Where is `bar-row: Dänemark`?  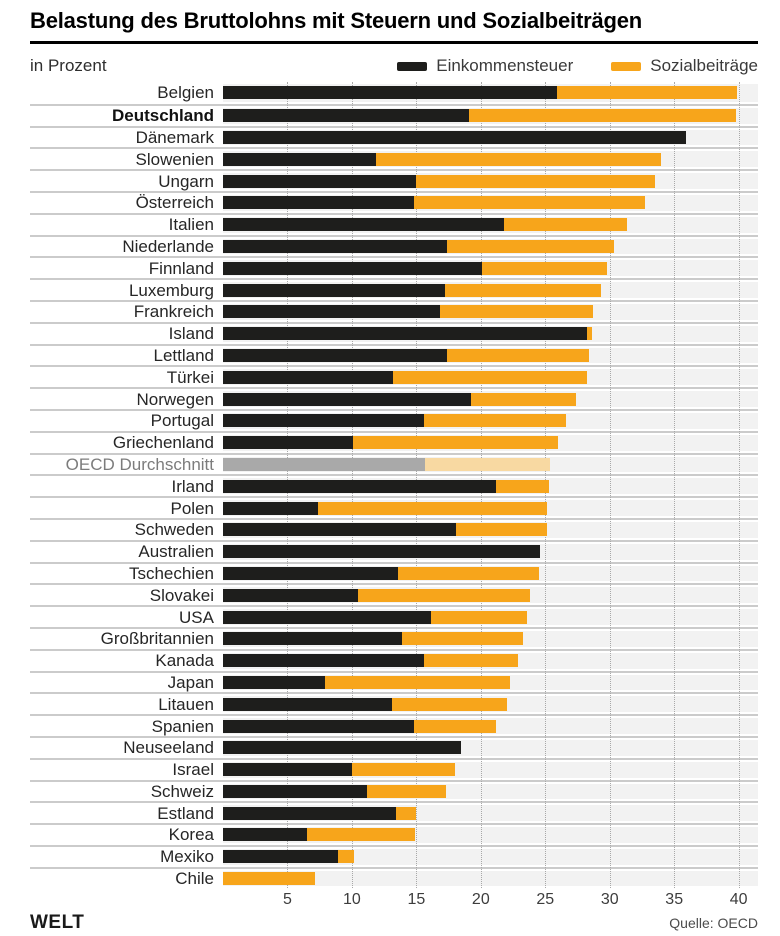 bar-row: Dänemark is located at coordinates (394, 136).